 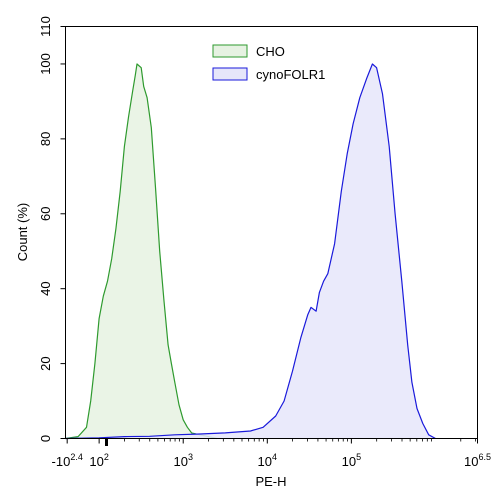 I want to click on y-tick-label-20: 20, so click(x=45, y=363).